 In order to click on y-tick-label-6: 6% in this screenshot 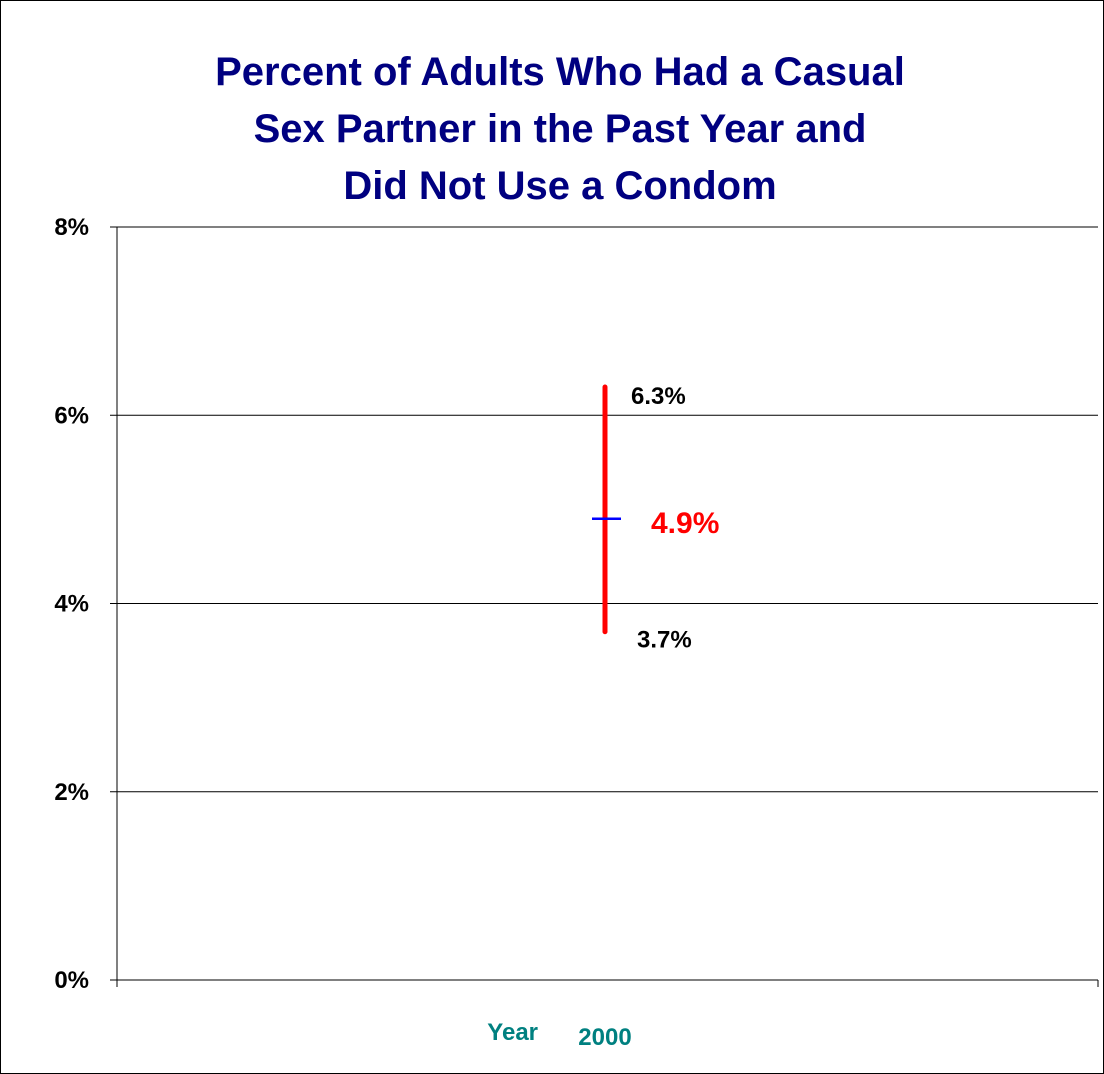, I will do `click(71, 415)`.